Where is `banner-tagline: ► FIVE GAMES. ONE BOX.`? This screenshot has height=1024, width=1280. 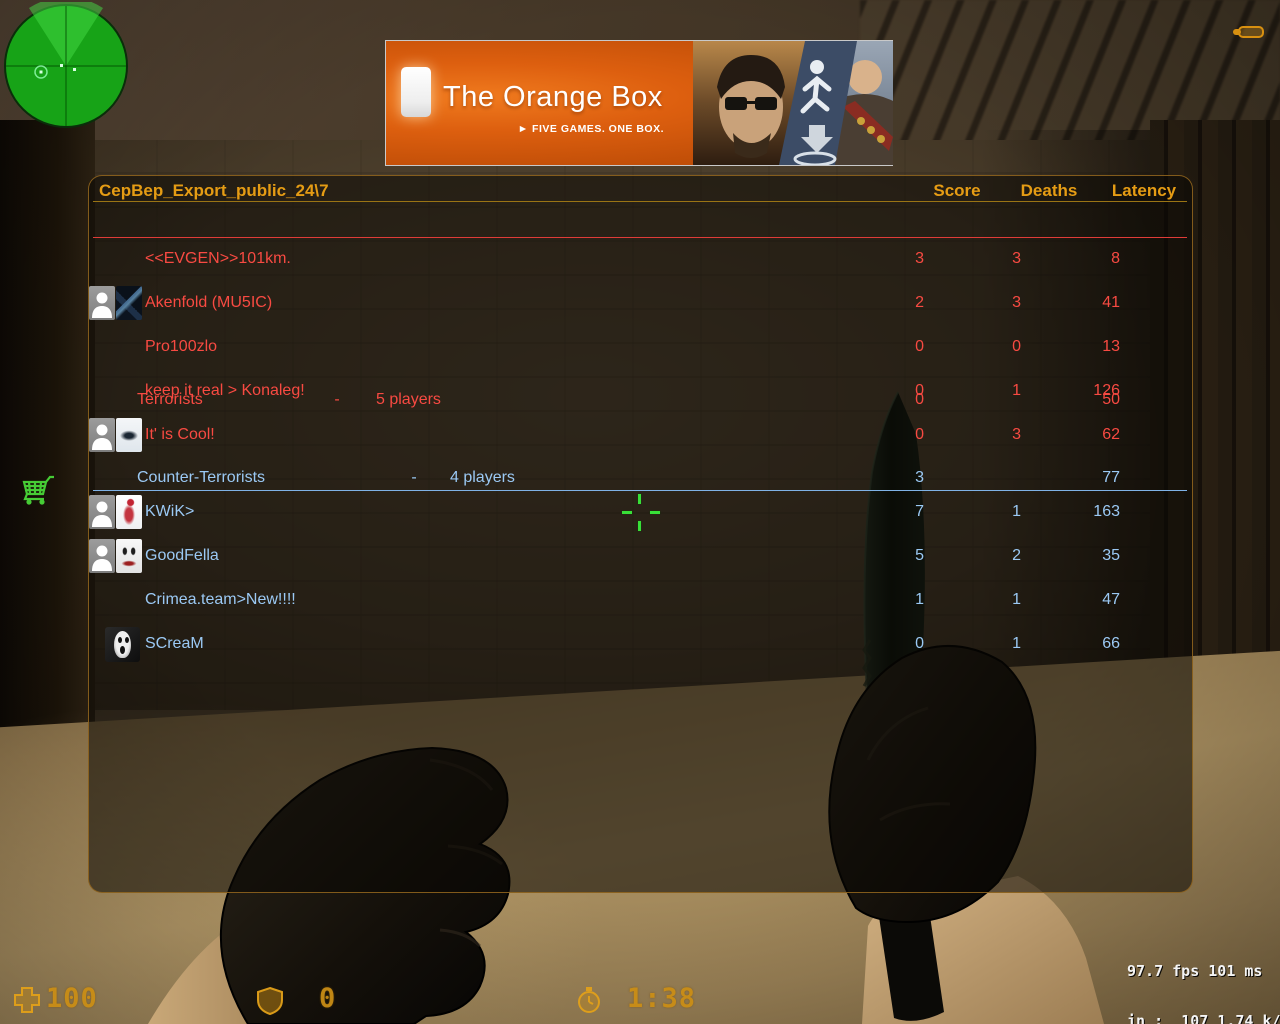 banner-tagline: ► FIVE GAMES. ONE BOX. is located at coordinates (590, 129).